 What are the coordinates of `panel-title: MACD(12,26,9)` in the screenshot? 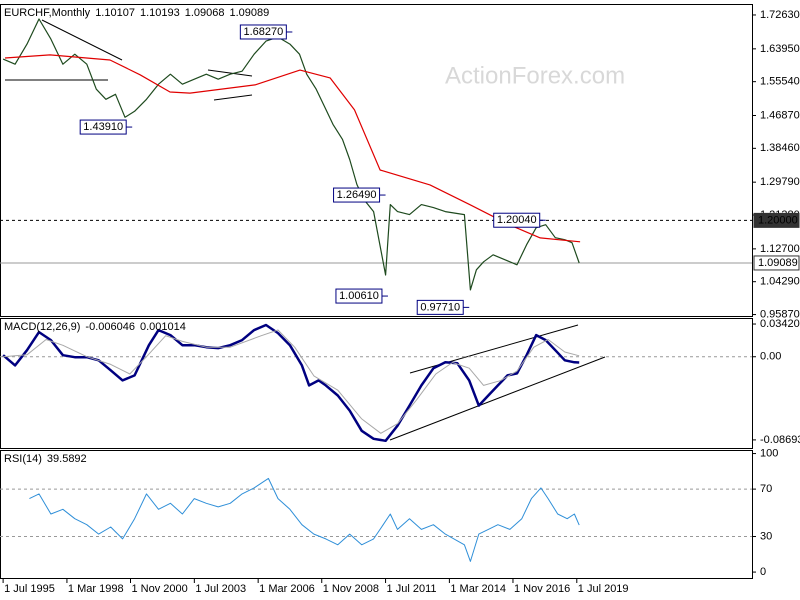 It's located at (42, 327).